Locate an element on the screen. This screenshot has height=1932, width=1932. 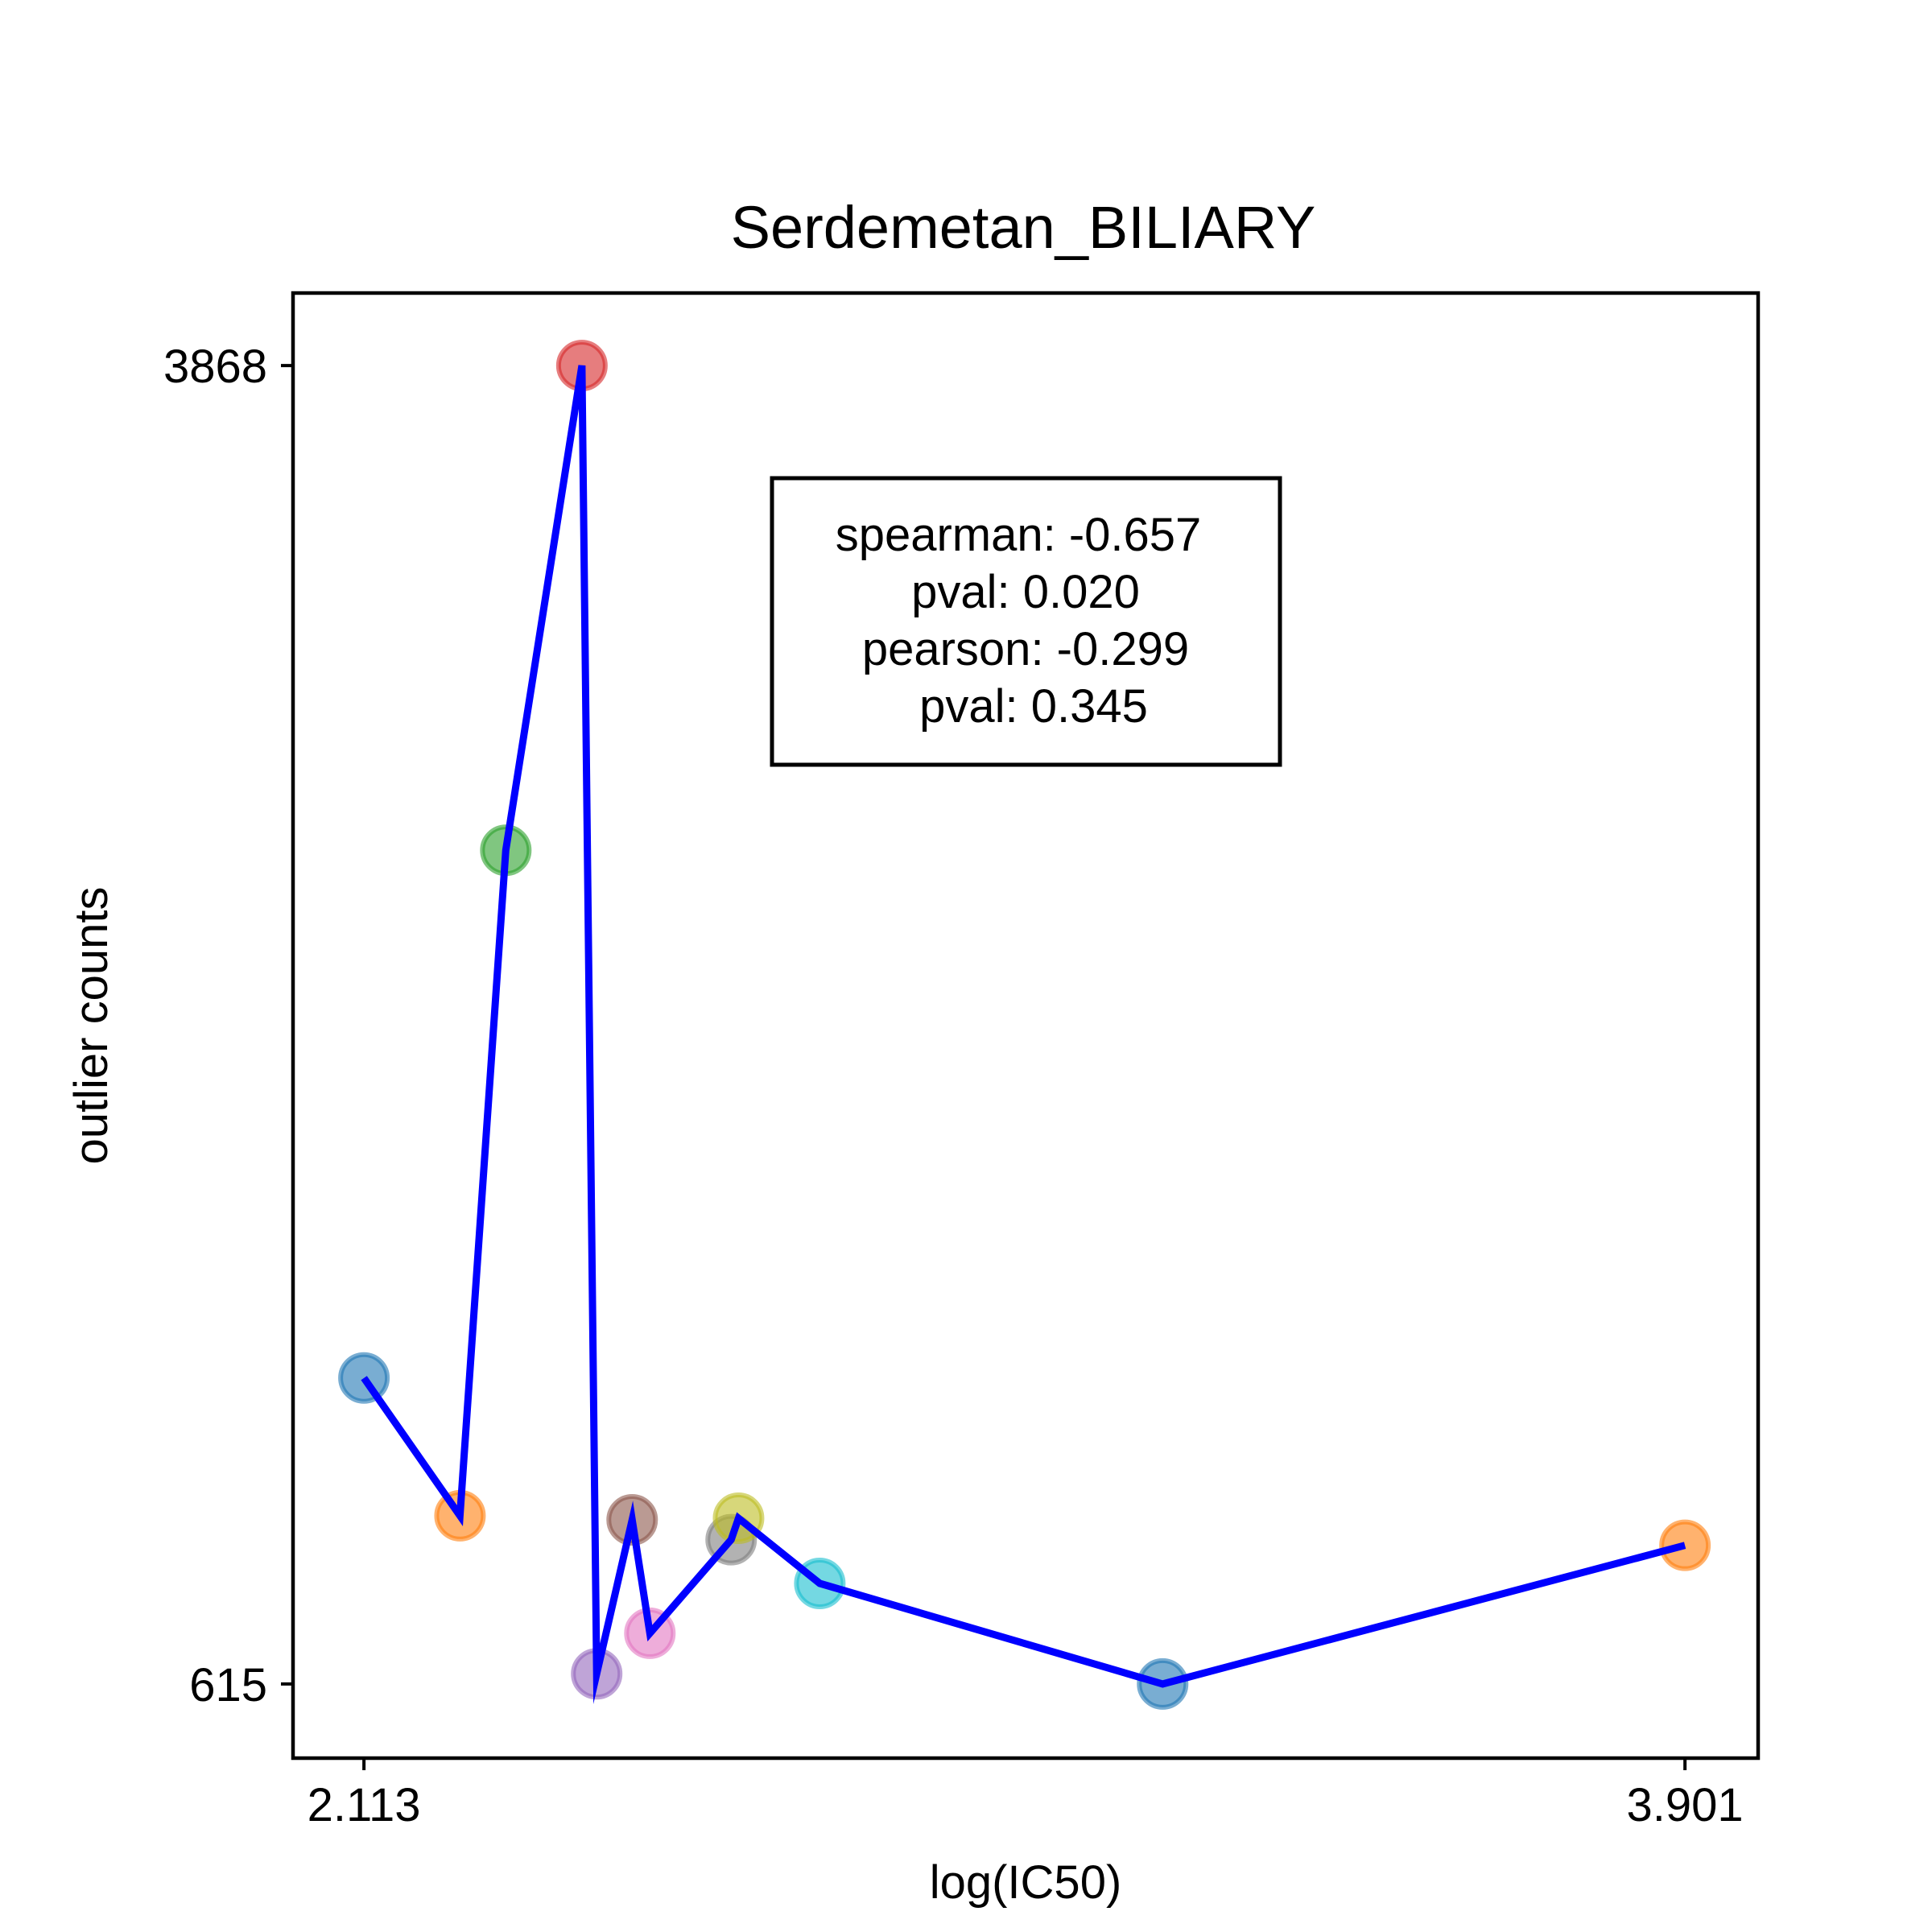
stats-box-frame is located at coordinates (1026, 621).